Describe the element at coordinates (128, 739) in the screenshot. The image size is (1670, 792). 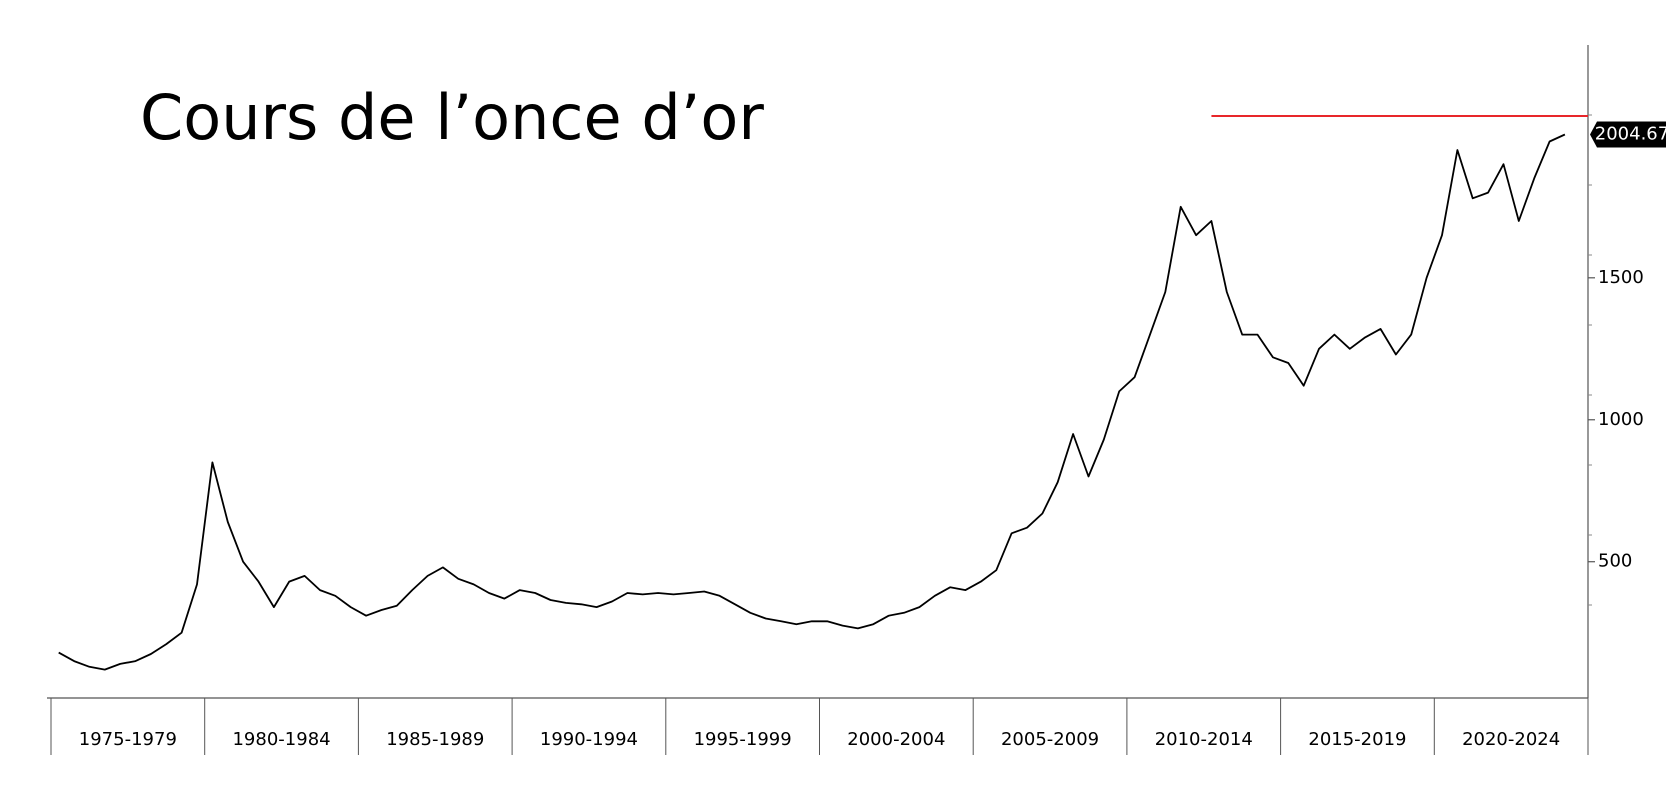
I see `x-tick-label: 1975-1979` at that location.